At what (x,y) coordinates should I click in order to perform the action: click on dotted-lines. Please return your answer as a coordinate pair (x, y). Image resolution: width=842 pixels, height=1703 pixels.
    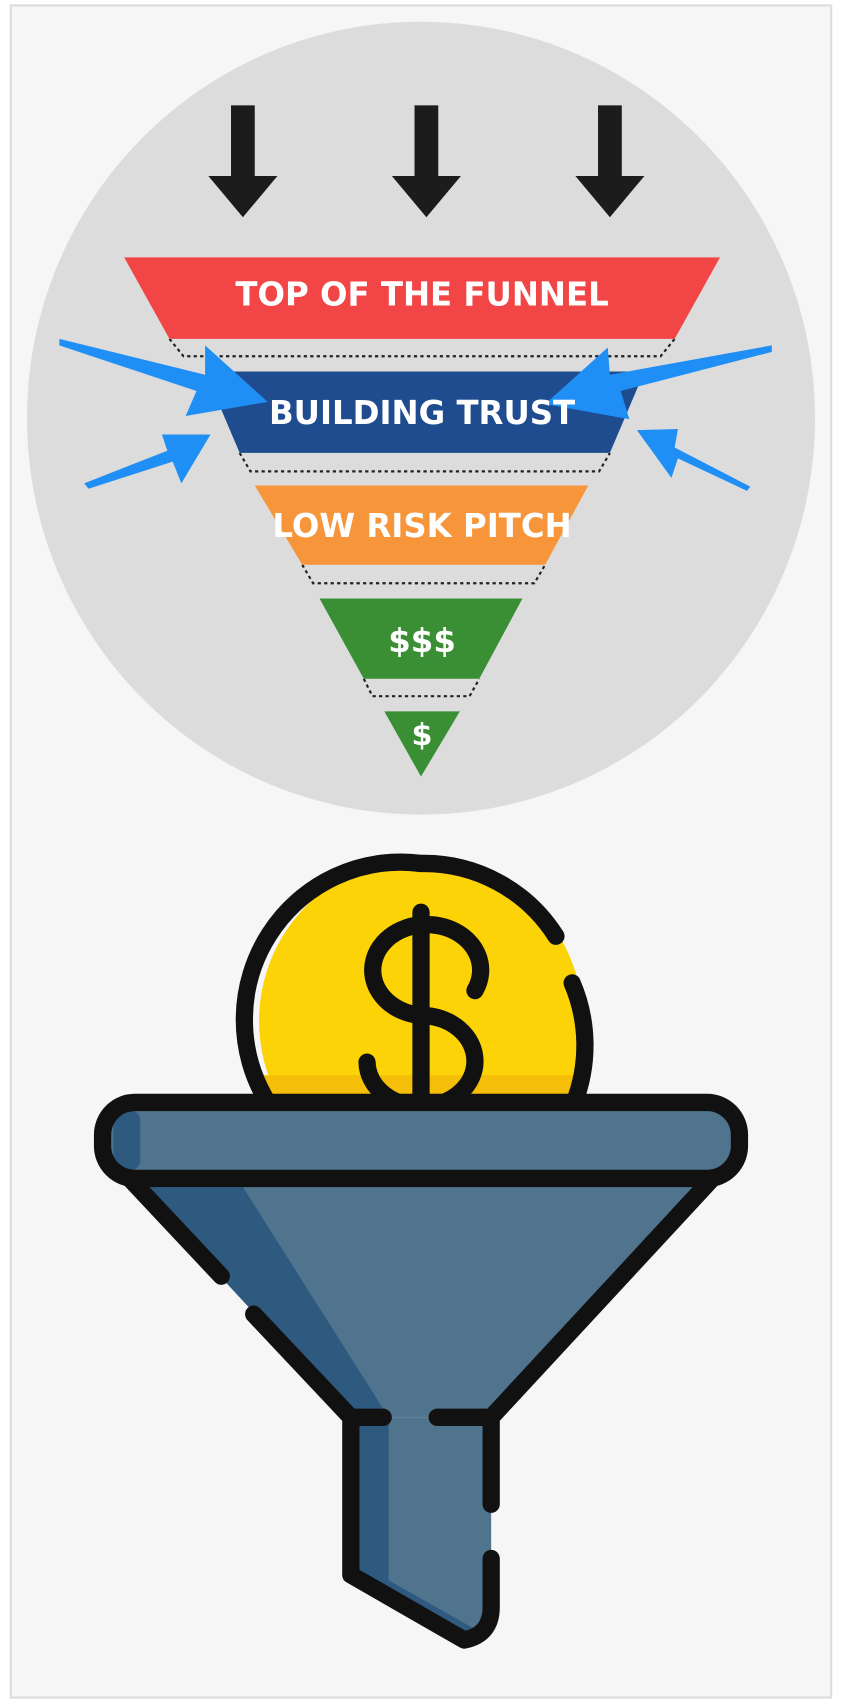
    Looking at the image, I should click on (422, 518).